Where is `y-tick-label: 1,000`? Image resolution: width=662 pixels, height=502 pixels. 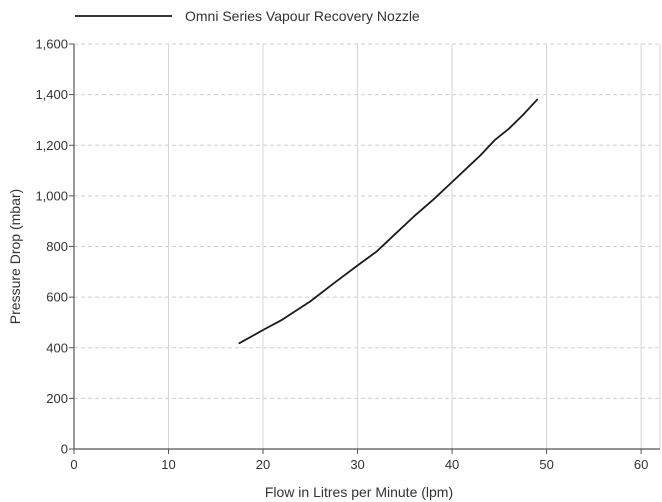 y-tick-label: 1,000 is located at coordinates (51, 195).